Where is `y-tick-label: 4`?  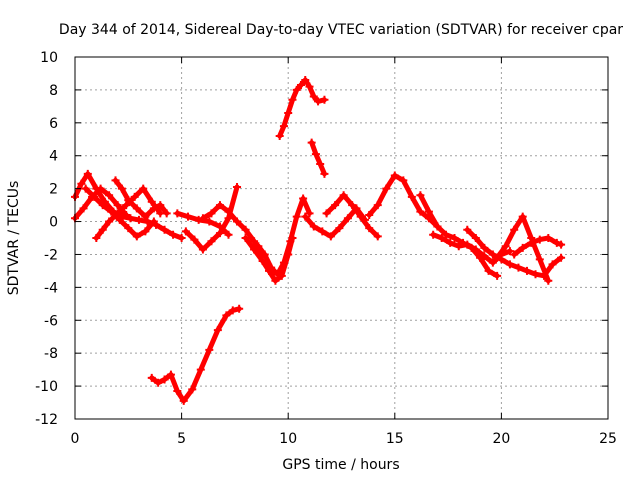 y-tick-label: 4 is located at coordinates (53, 157).